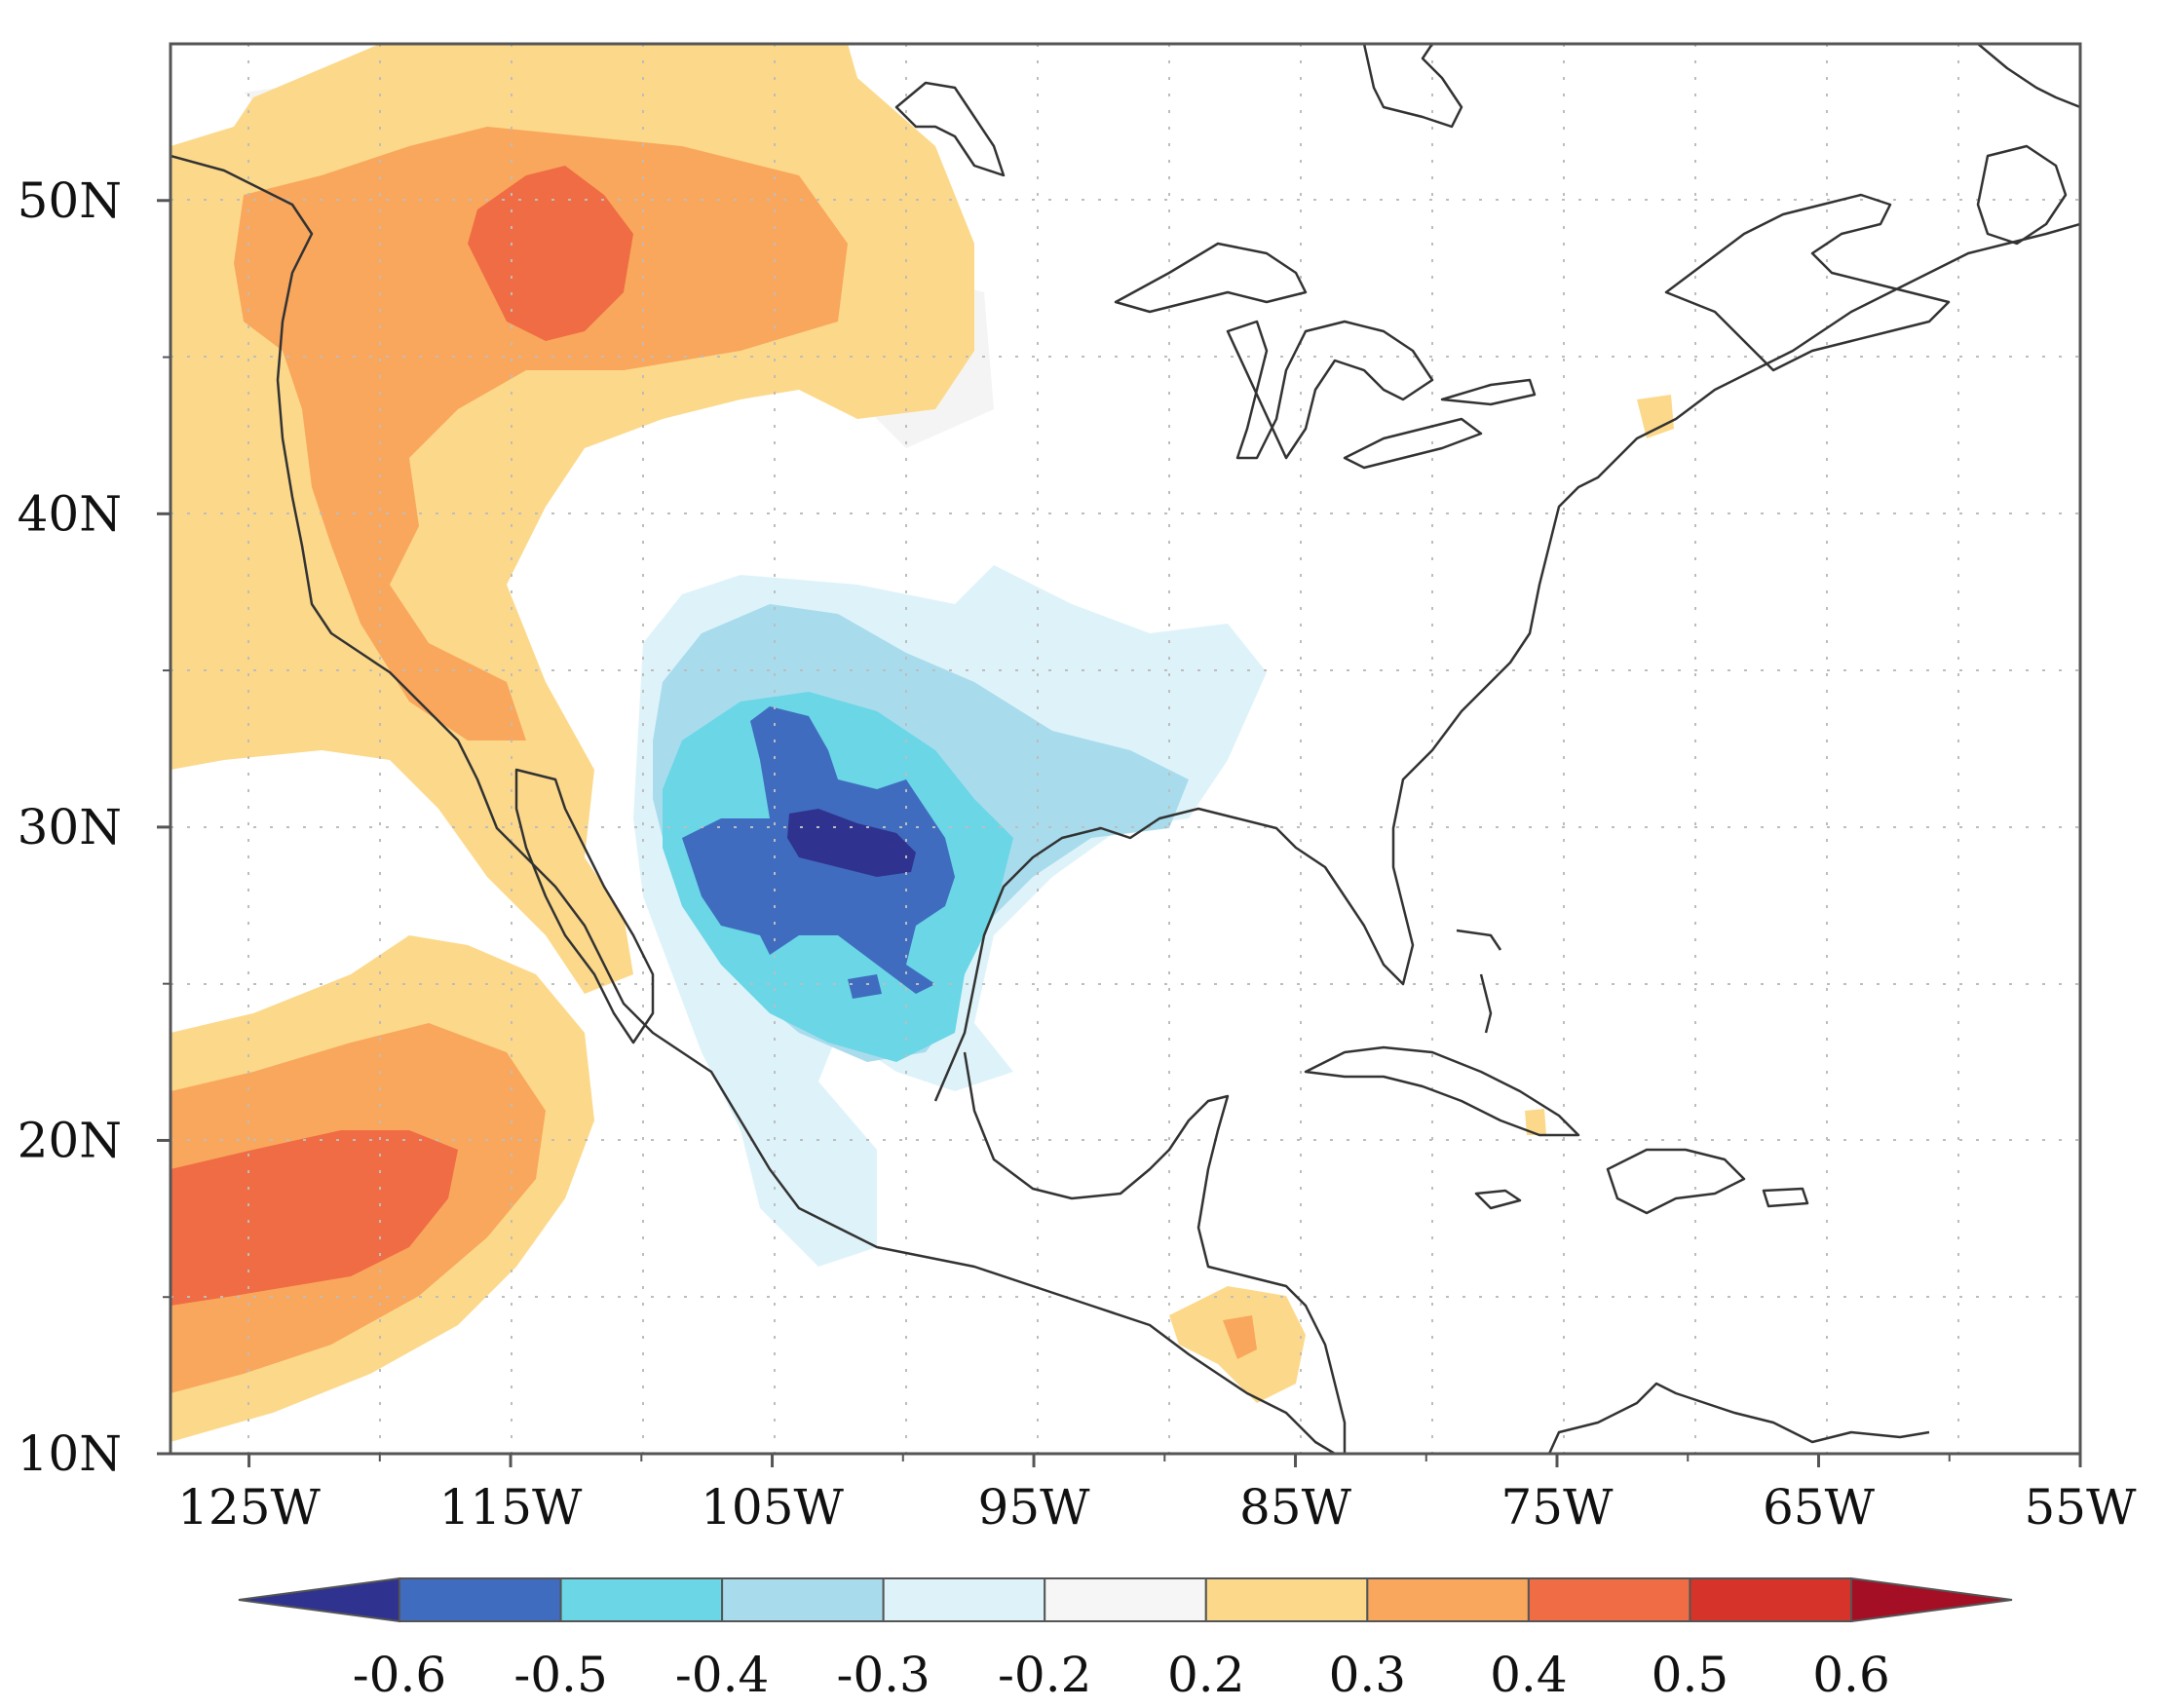 The image size is (2165, 1708). I want to click on colorbar-level-label: 0.4, so click(1529, 1675).